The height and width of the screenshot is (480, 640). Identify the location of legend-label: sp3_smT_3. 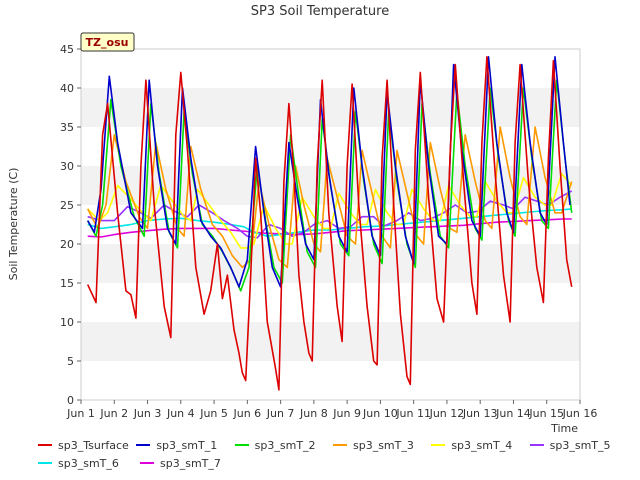
(383, 445).